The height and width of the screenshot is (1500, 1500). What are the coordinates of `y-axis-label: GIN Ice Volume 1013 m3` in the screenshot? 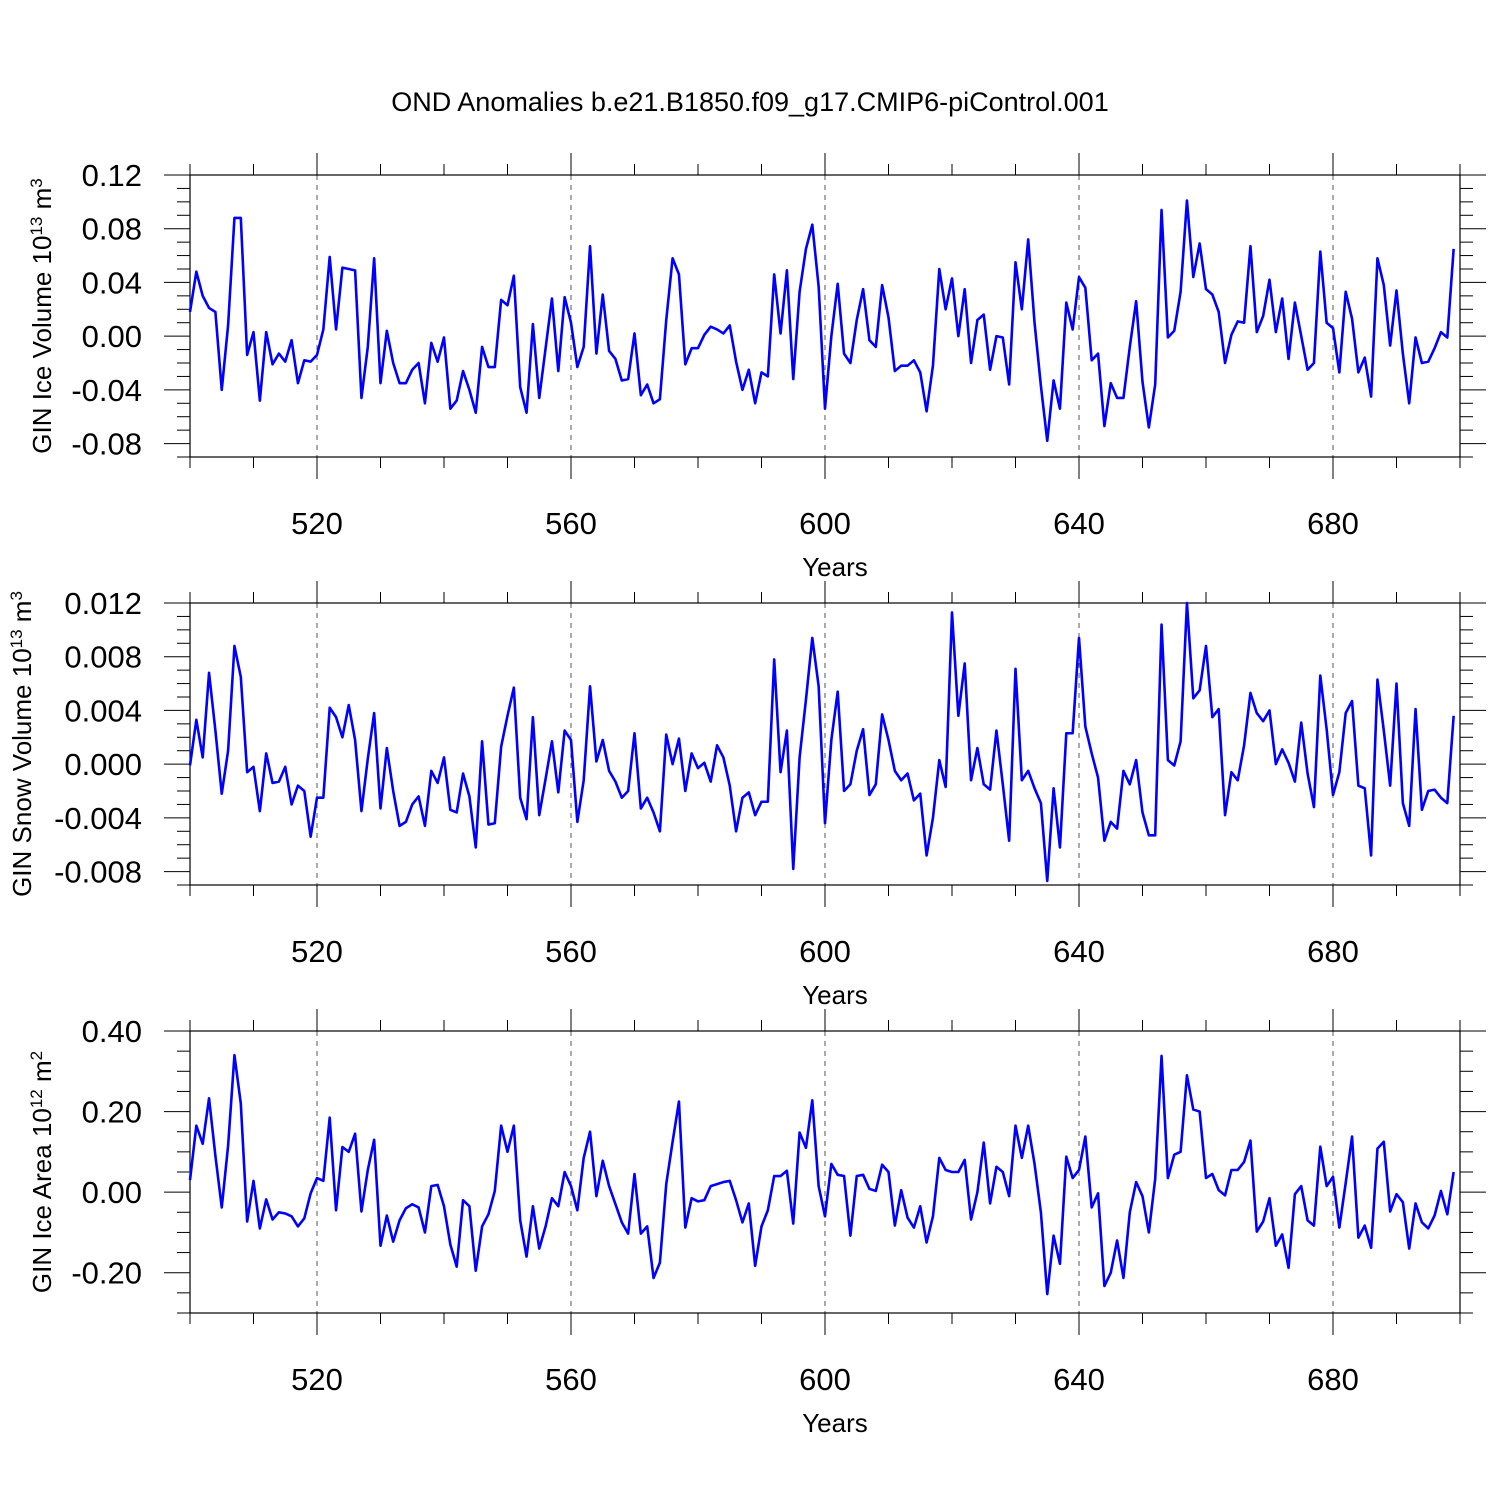 It's located at (42, 316).